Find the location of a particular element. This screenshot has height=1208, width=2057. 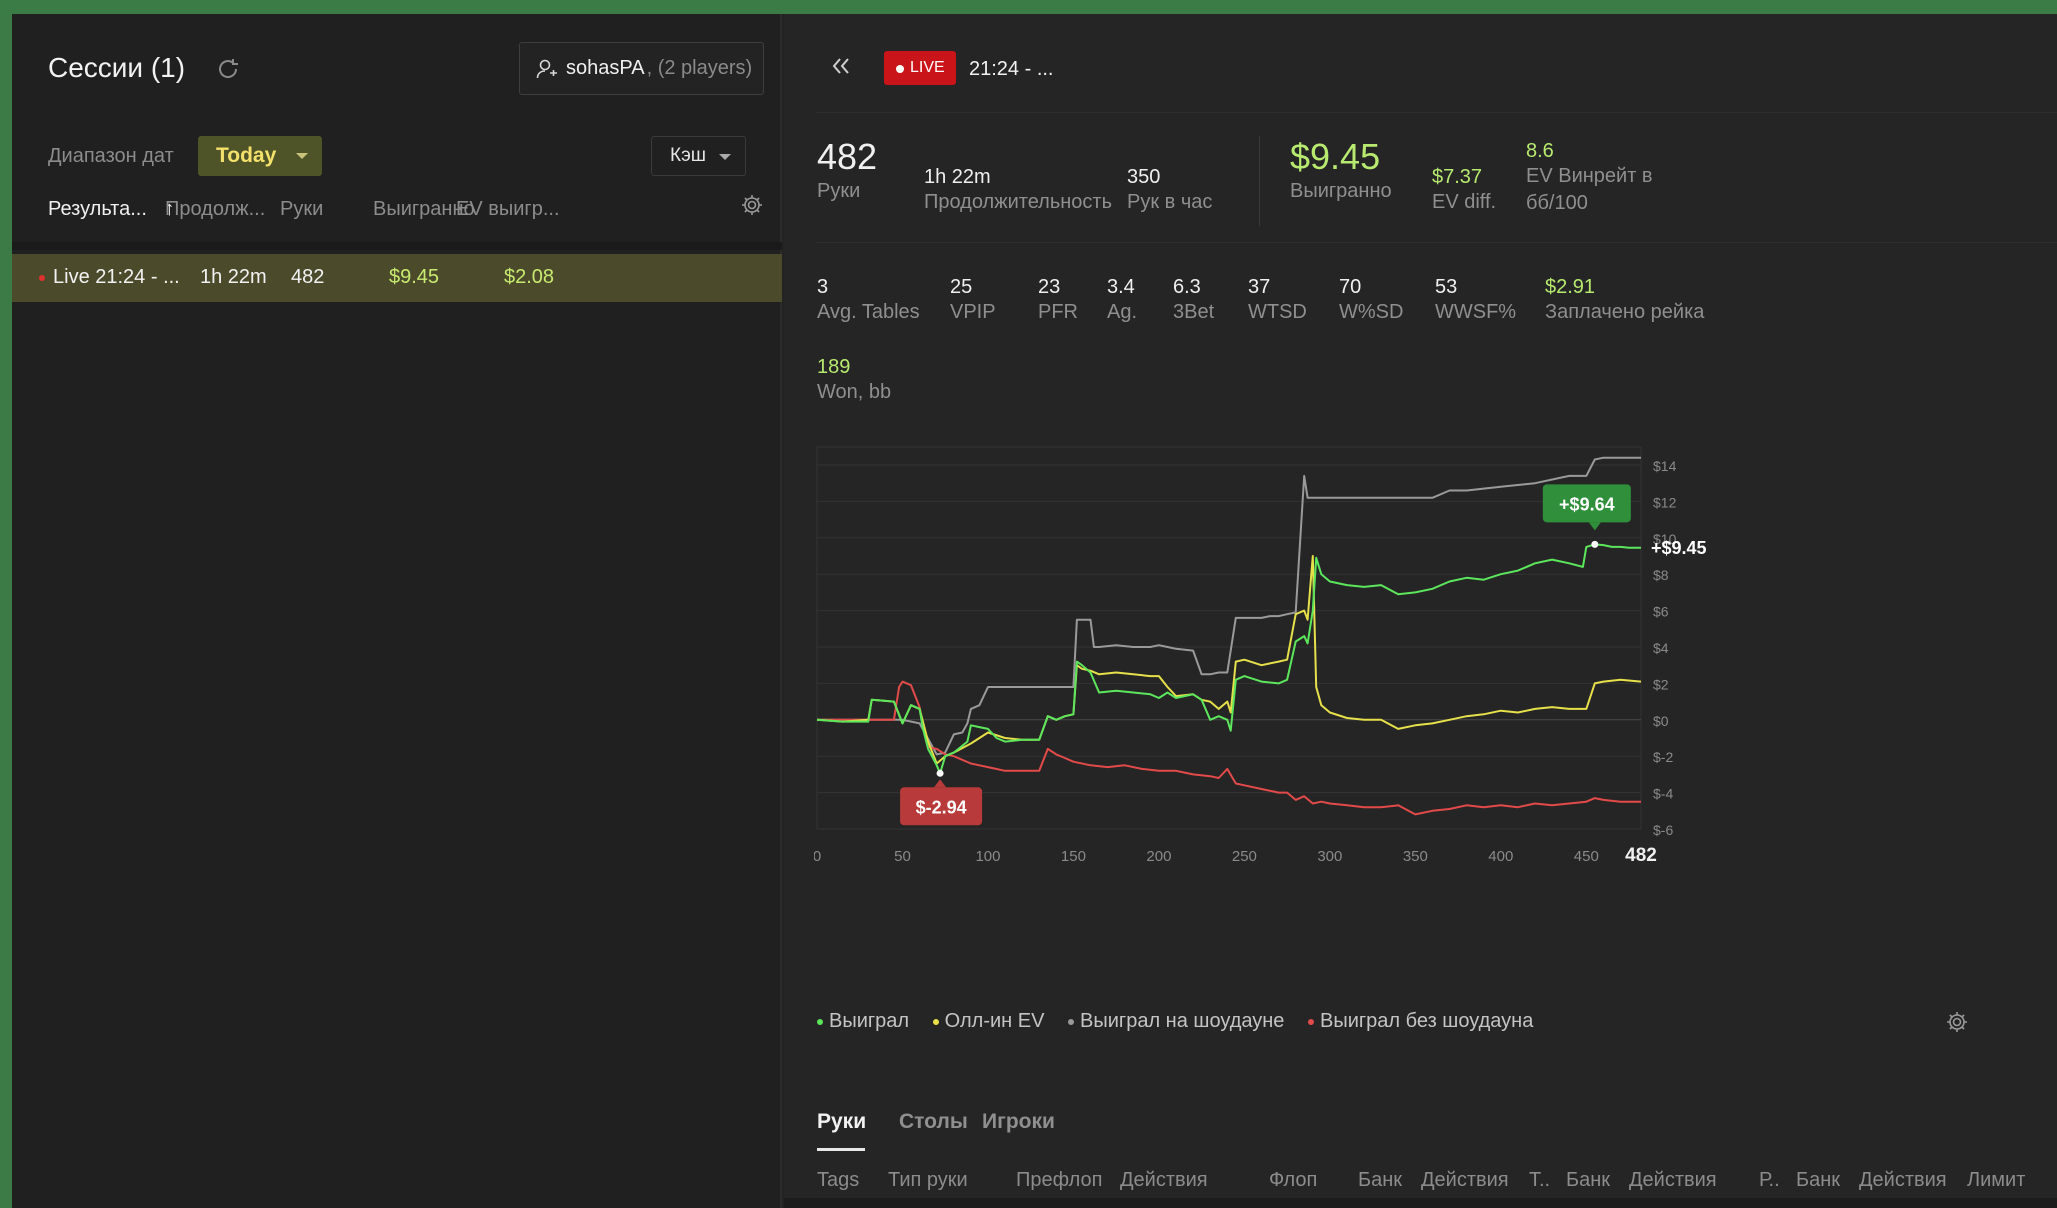

date-range-value: Today is located at coordinates (246, 155).